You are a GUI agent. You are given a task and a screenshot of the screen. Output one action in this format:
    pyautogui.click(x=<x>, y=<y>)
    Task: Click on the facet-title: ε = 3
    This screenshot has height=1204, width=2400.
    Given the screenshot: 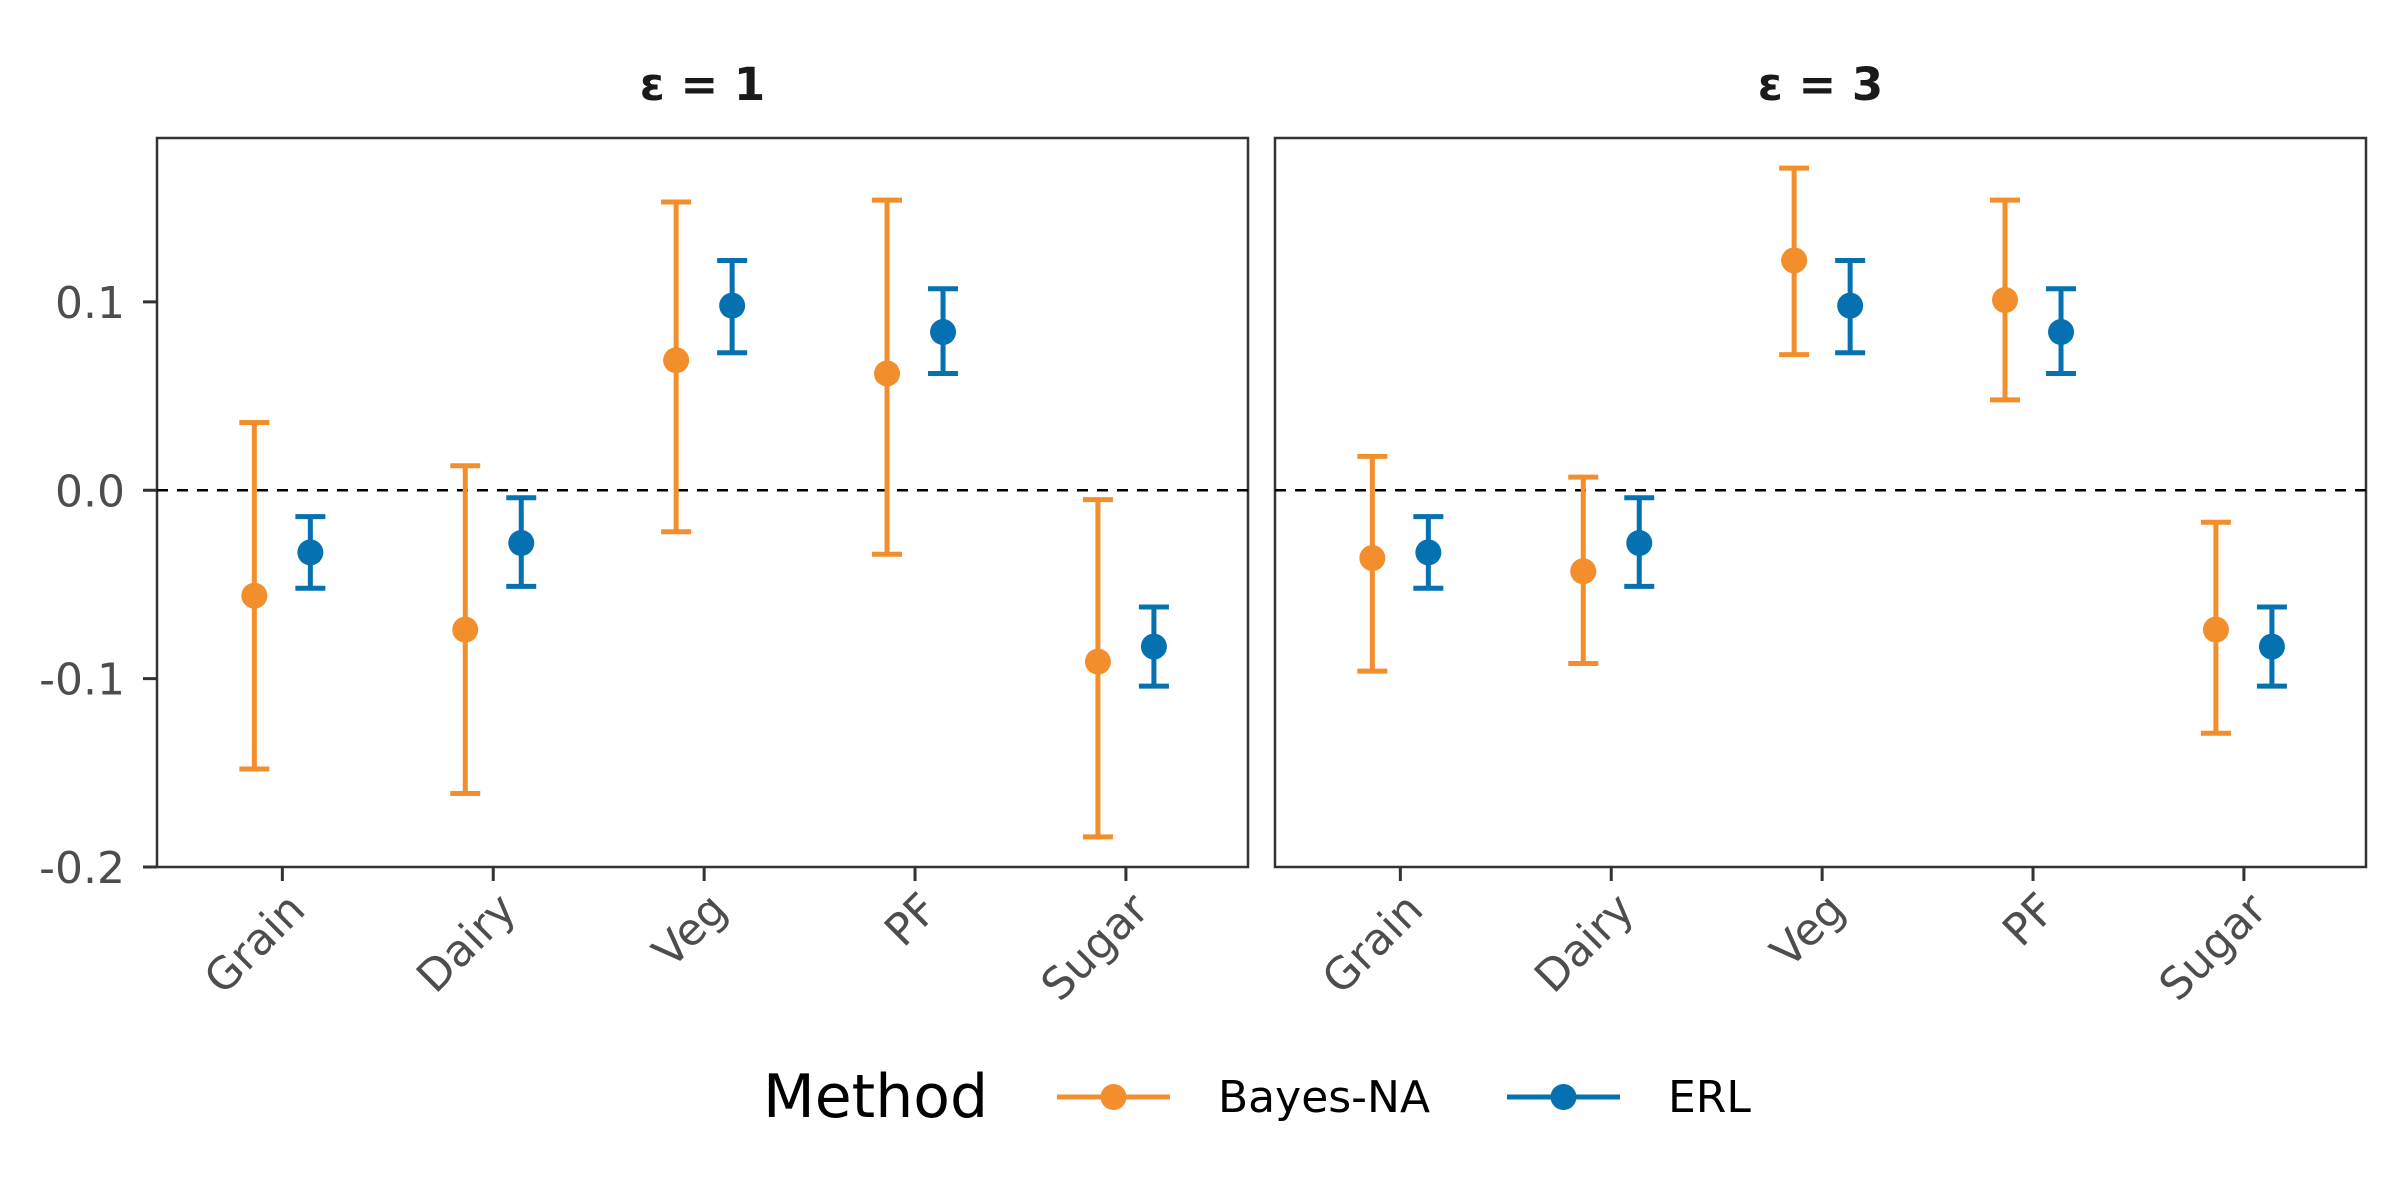 What is the action you would take?
    pyautogui.click(x=1820, y=84)
    